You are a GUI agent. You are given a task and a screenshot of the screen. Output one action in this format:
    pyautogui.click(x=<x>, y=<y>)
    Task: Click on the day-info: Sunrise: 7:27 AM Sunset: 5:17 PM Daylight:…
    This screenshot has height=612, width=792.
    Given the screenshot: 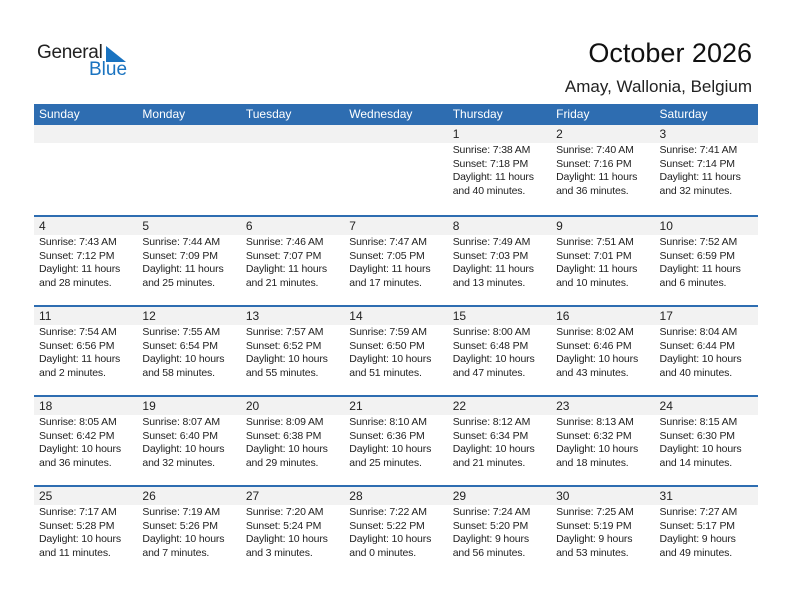 What is the action you would take?
    pyautogui.click(x=706, y=532)
    